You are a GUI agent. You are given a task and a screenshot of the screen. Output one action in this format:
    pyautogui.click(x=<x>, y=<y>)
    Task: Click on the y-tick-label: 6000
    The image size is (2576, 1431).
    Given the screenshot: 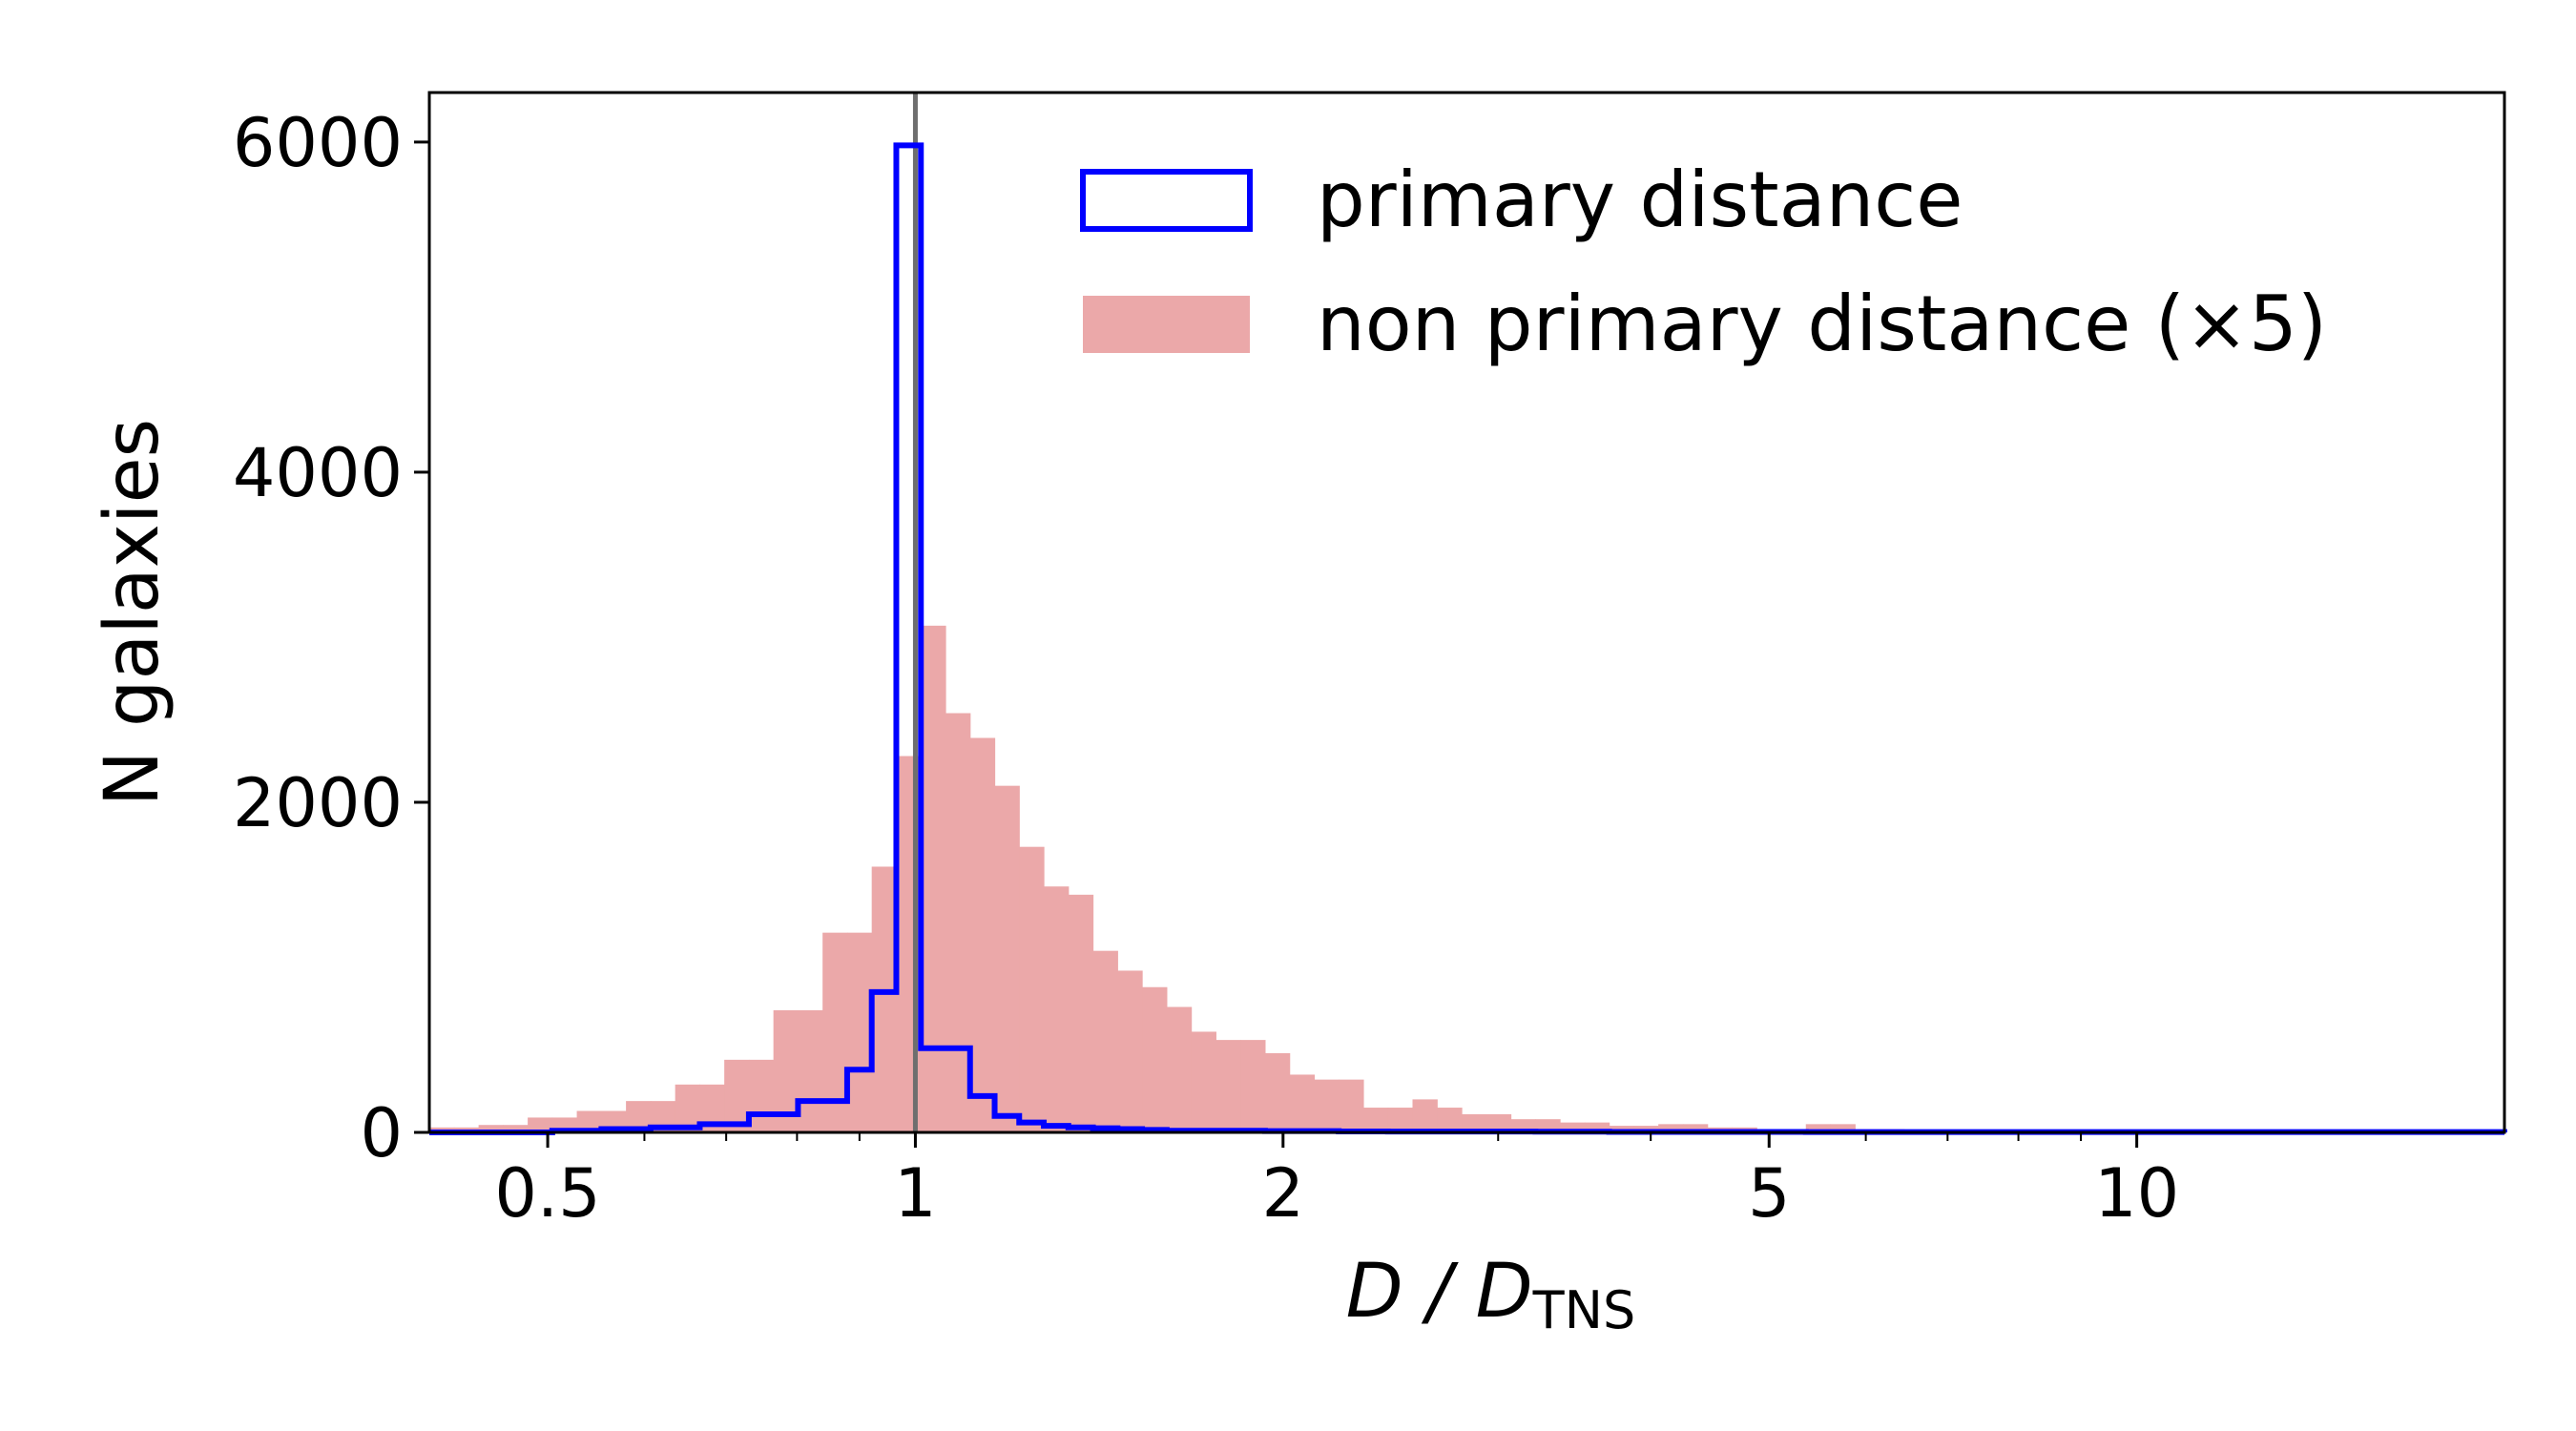 What is the action you would take?
    pyautogui.click(x=318, y=143)
    